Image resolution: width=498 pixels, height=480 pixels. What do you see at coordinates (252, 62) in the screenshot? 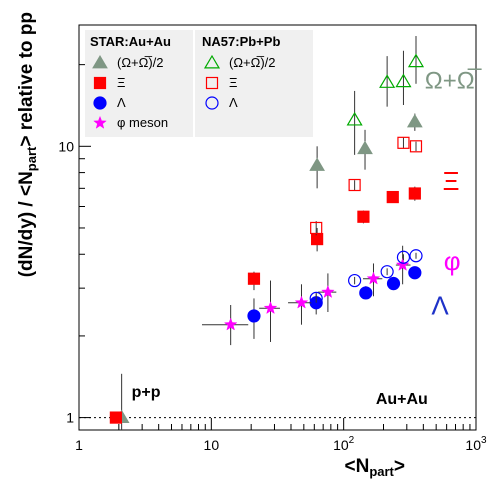
I see `legend-na57-label-0: (Ω+Ω̅)/2` at bounding box center [252, 62].